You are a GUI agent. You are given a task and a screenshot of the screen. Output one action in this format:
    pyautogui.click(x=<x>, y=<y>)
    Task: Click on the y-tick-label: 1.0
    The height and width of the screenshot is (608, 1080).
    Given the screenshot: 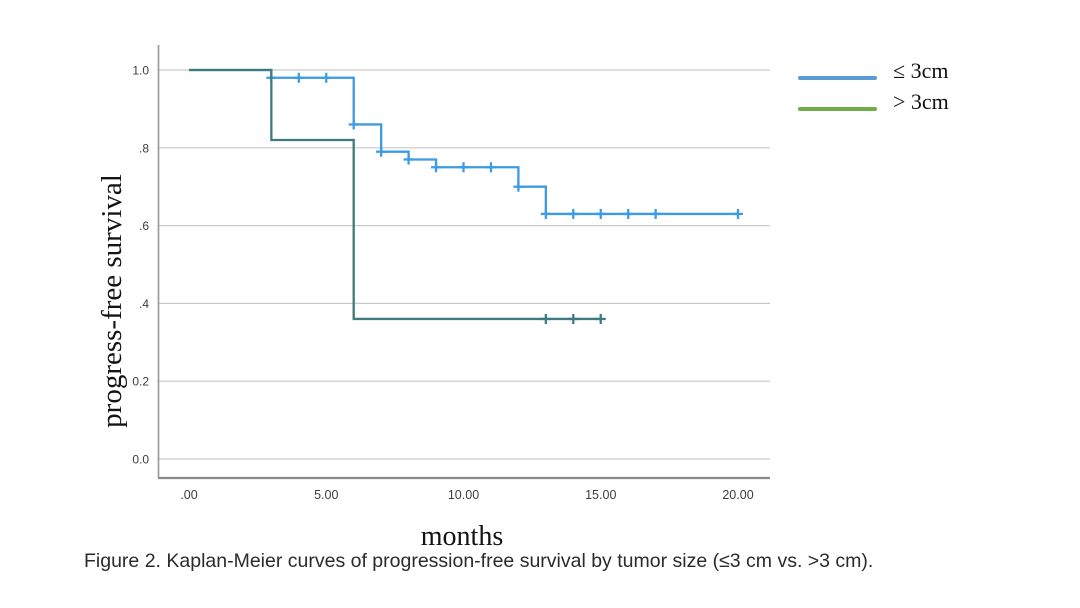 What is the action you would take?
    pyautogui.click(x=140, y=71)
    